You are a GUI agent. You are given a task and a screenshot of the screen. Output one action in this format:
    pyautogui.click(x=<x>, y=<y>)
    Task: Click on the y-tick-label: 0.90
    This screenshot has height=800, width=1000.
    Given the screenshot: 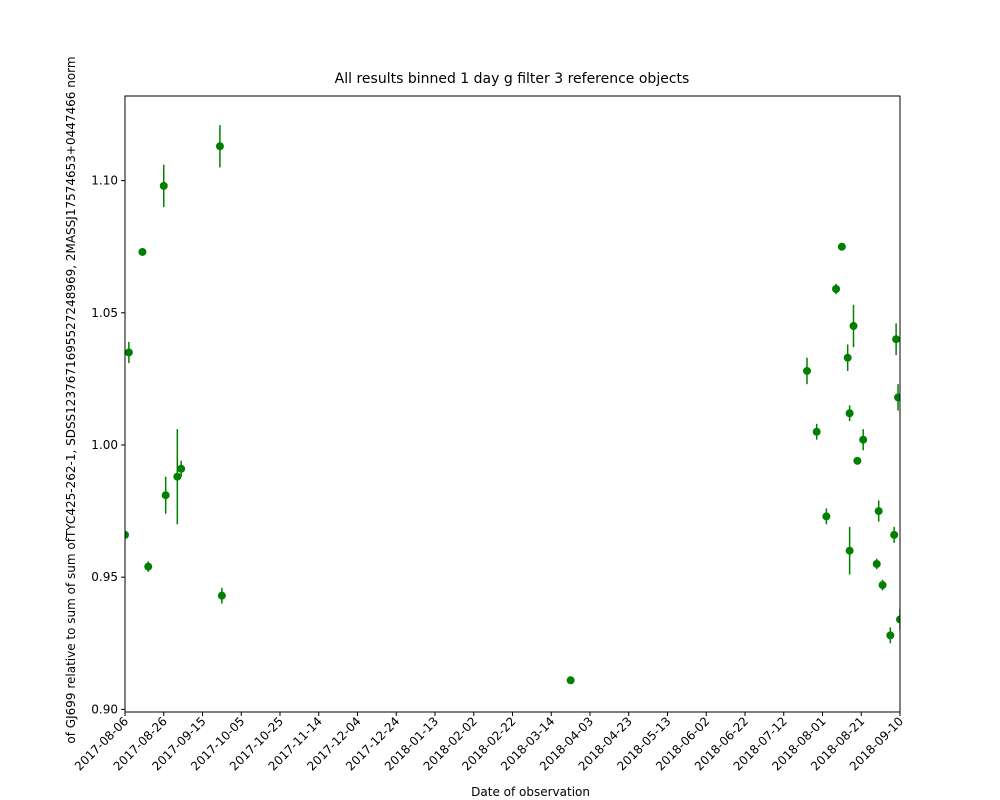 What is the action you would take?
    pyautogui.click(x=104, y=709)
    